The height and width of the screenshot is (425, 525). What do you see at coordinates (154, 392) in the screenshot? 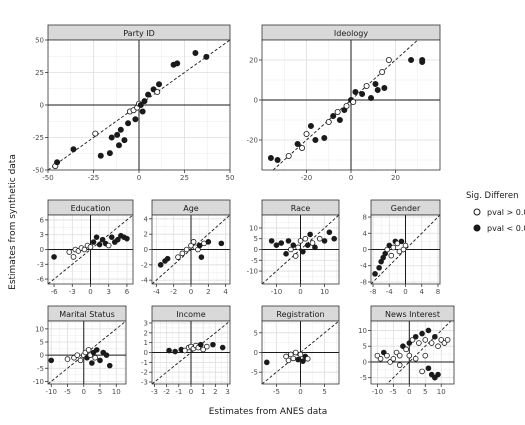
I see `x-tick-label: -3` at bounding box center [154, 392].